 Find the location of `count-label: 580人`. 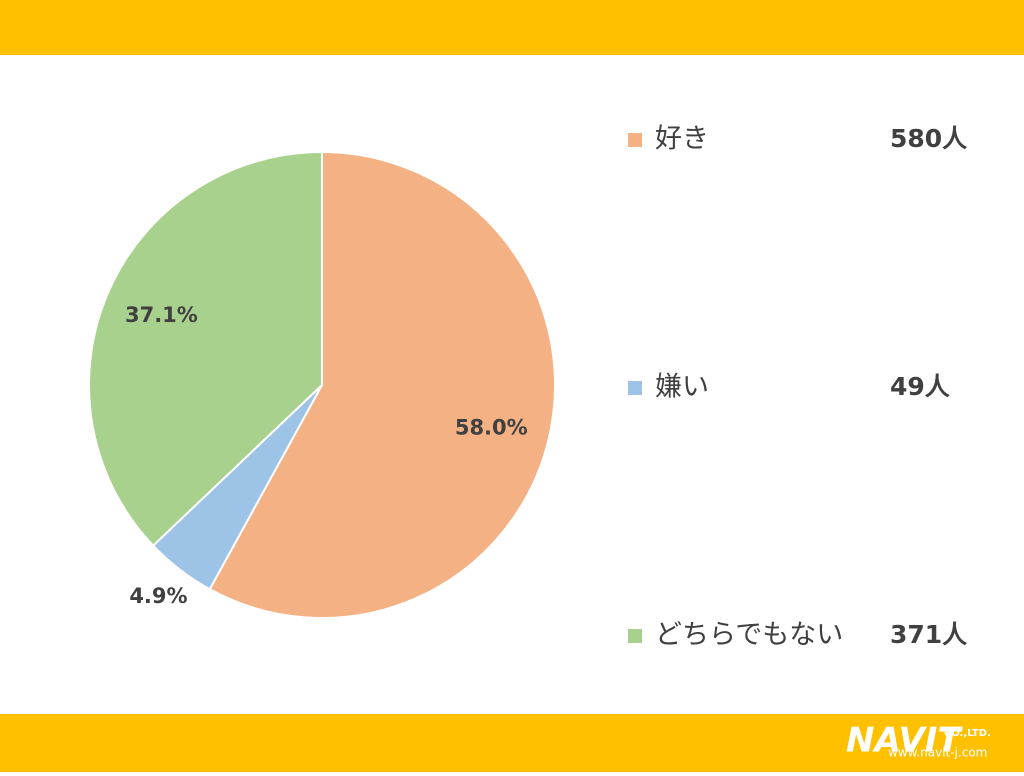

count-label: 580人 is located at coordinates (928, 138).